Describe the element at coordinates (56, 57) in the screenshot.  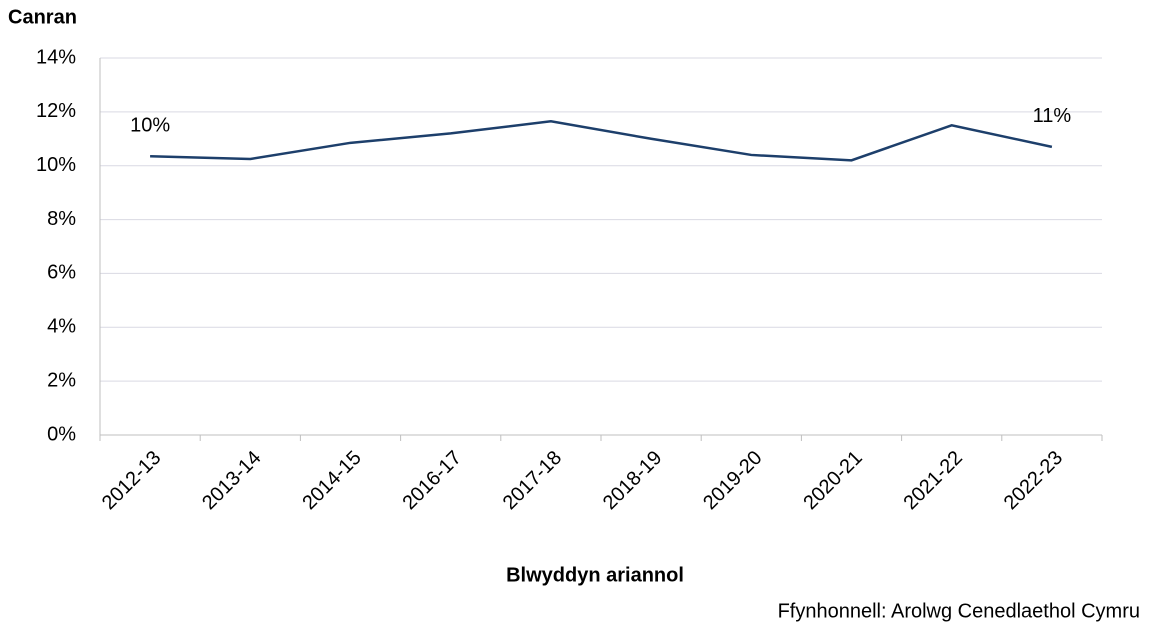
I see `y-tick-label: 14%` at that location.